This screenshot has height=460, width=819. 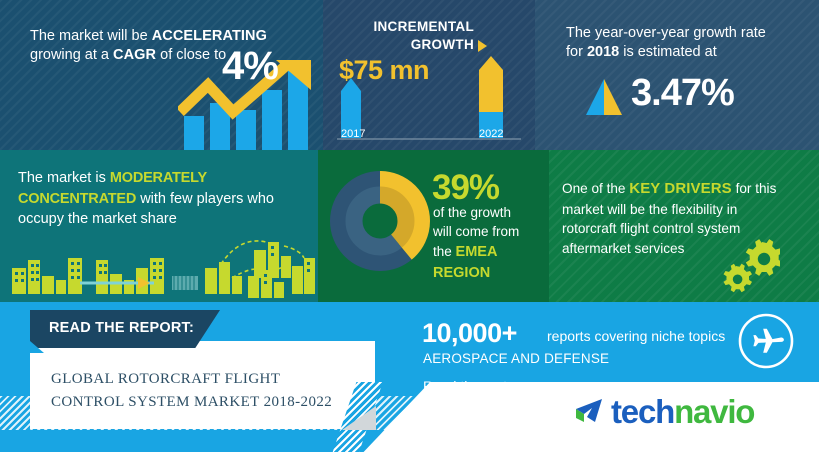 I want to click on donut-chart, so click(x=380, y=221).